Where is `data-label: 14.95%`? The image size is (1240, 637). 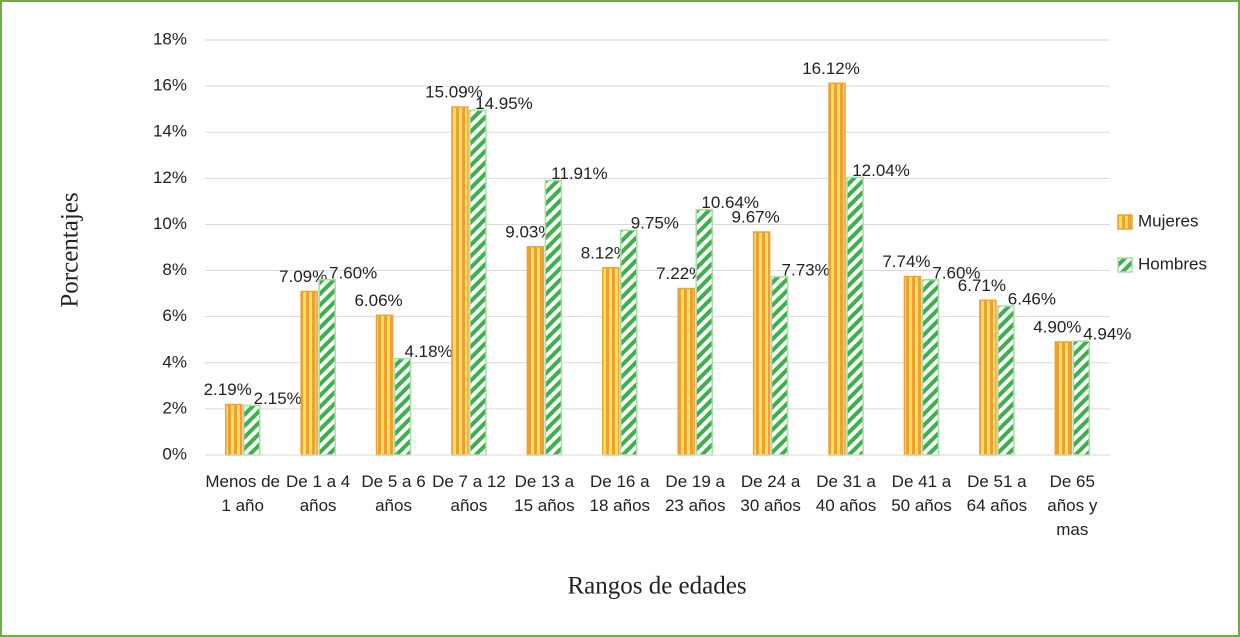
data-label: 14.95% is located at coordinates (504, 103).